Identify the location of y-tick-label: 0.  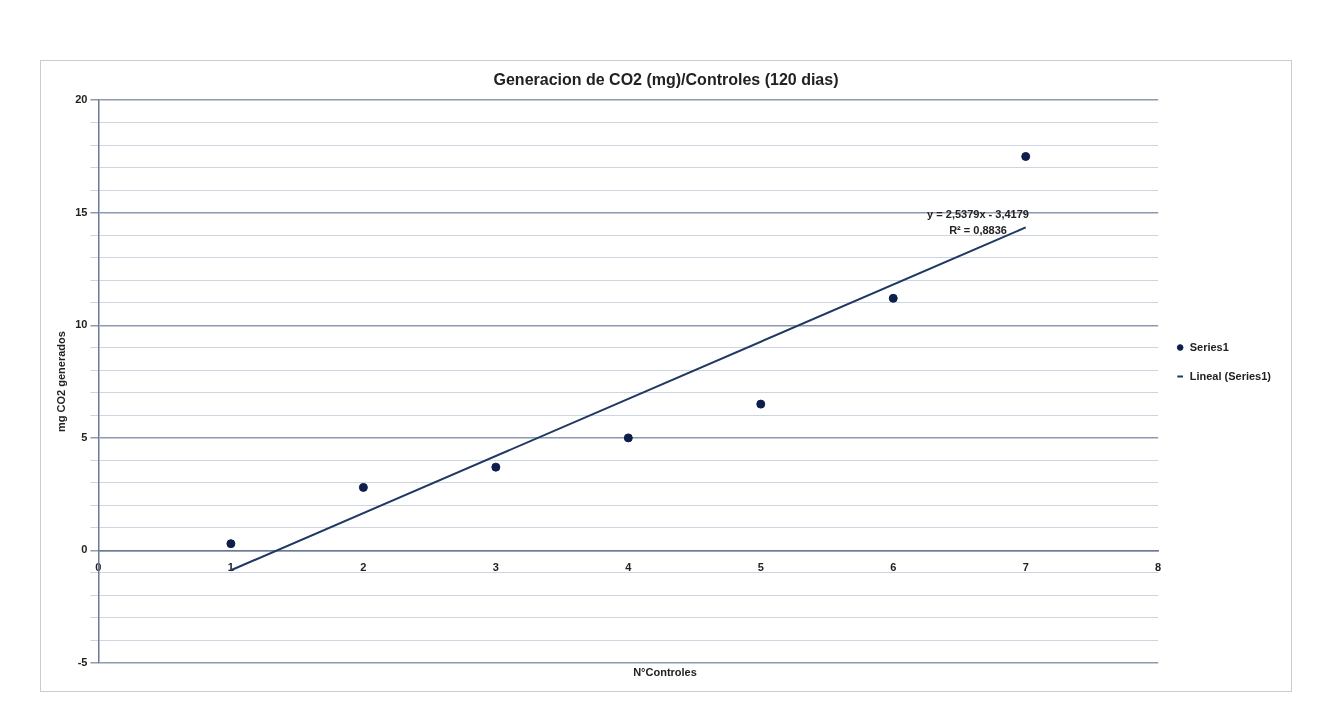
(84, 549).